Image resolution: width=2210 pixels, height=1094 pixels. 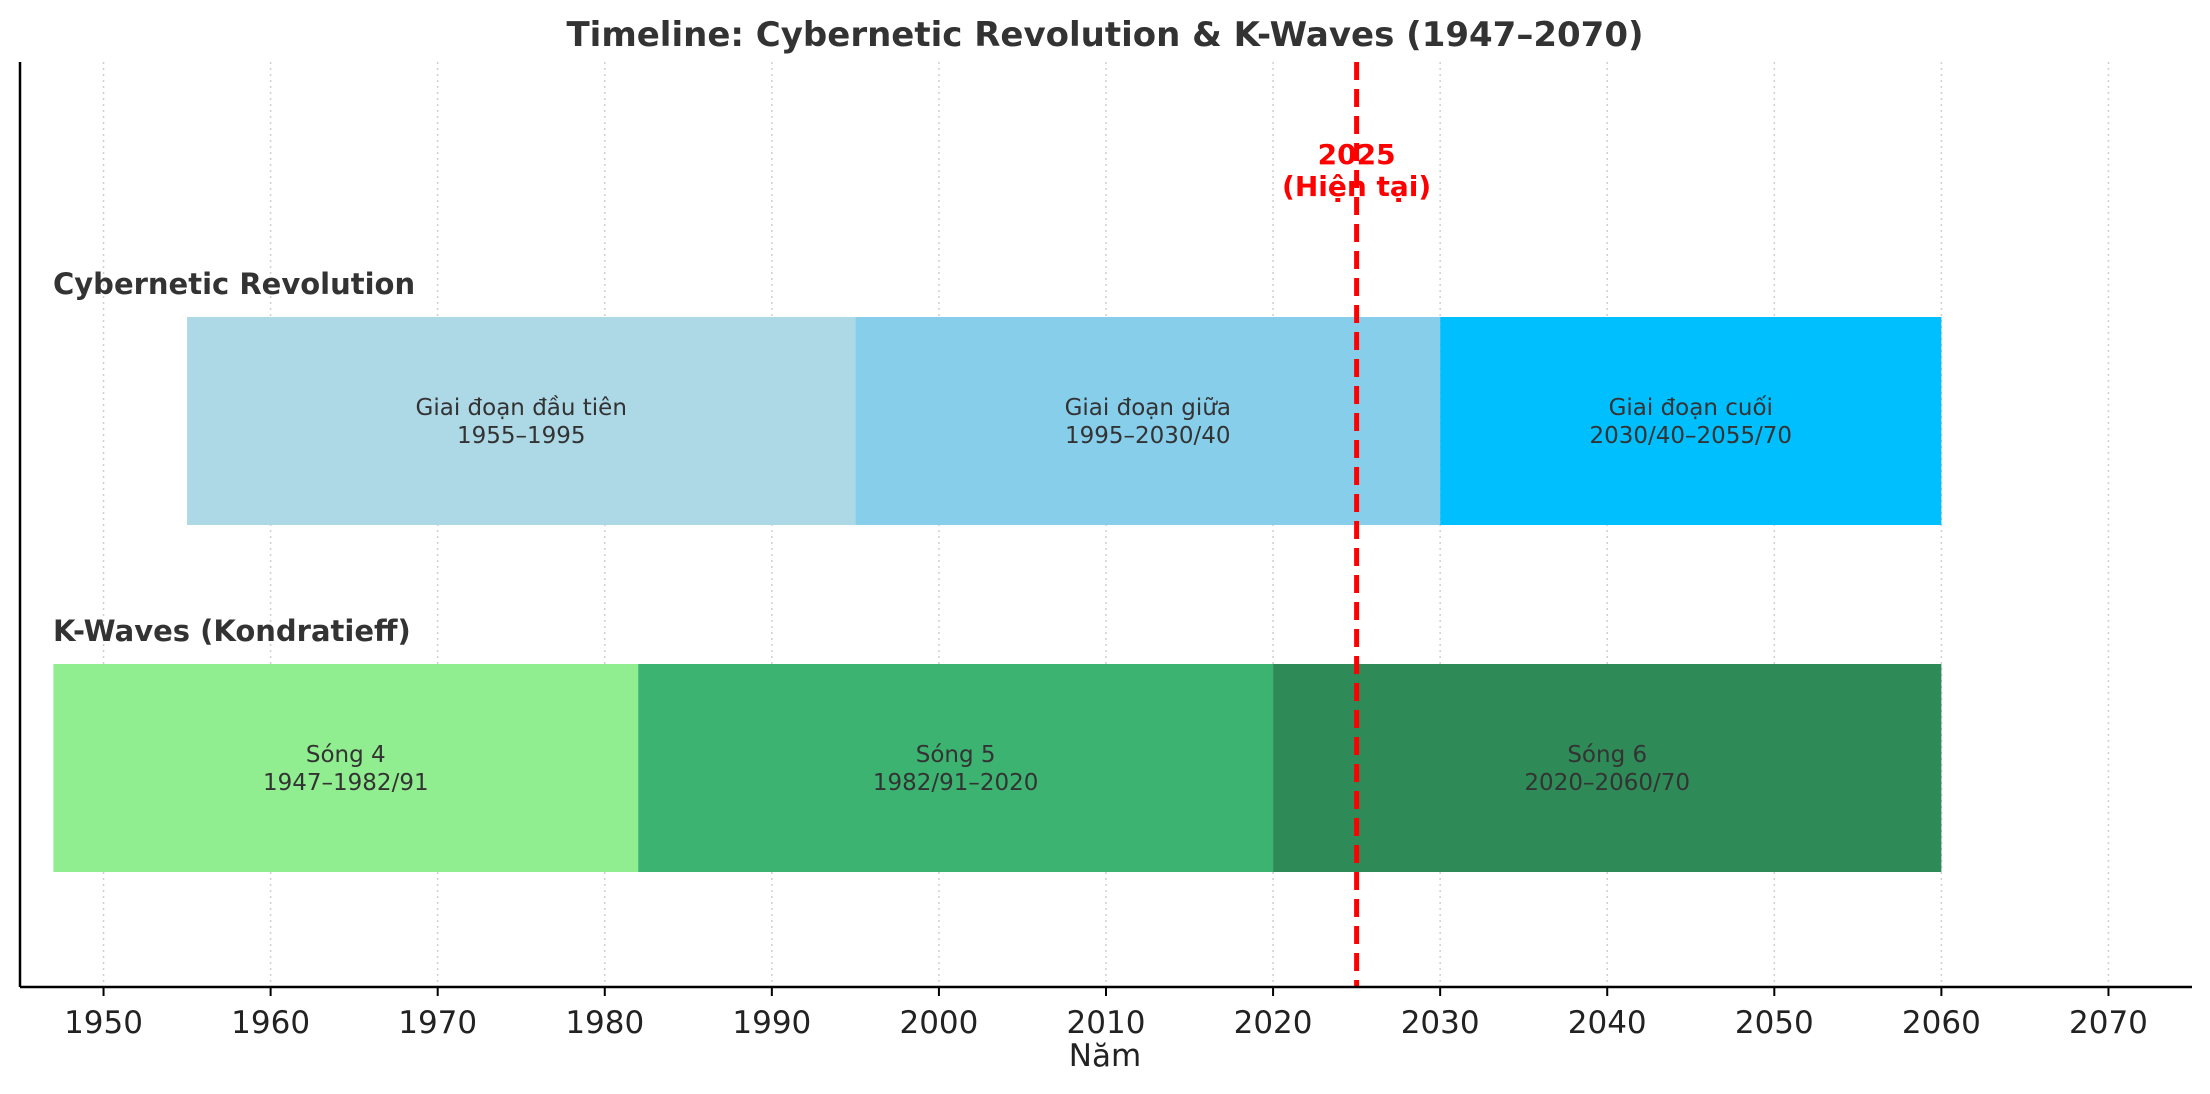 I want to click on x-tick-label: 2040, so click(x=1607, y=1023).